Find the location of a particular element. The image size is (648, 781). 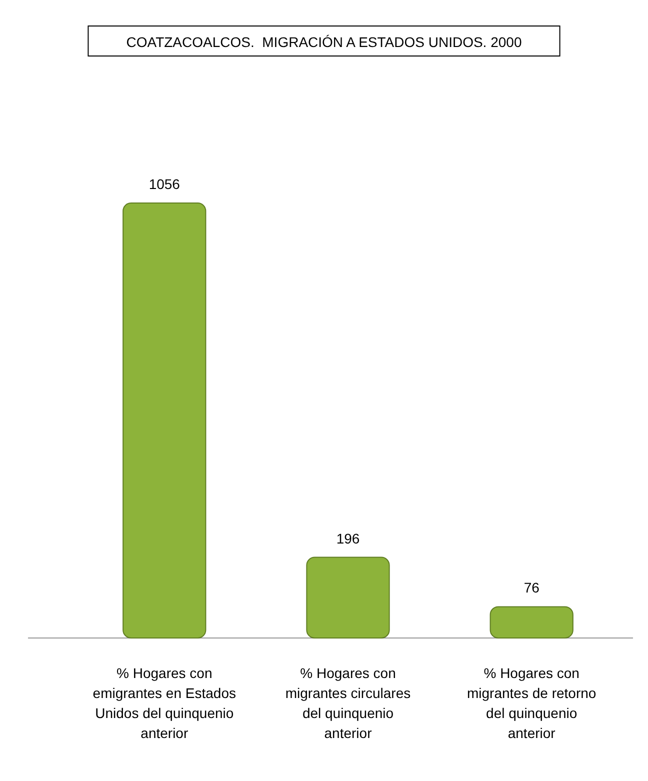

x-tick-label: % Hogares con emigrantes en Estados Unidos del quinquenio anterior is located at coordinates (164, 703).